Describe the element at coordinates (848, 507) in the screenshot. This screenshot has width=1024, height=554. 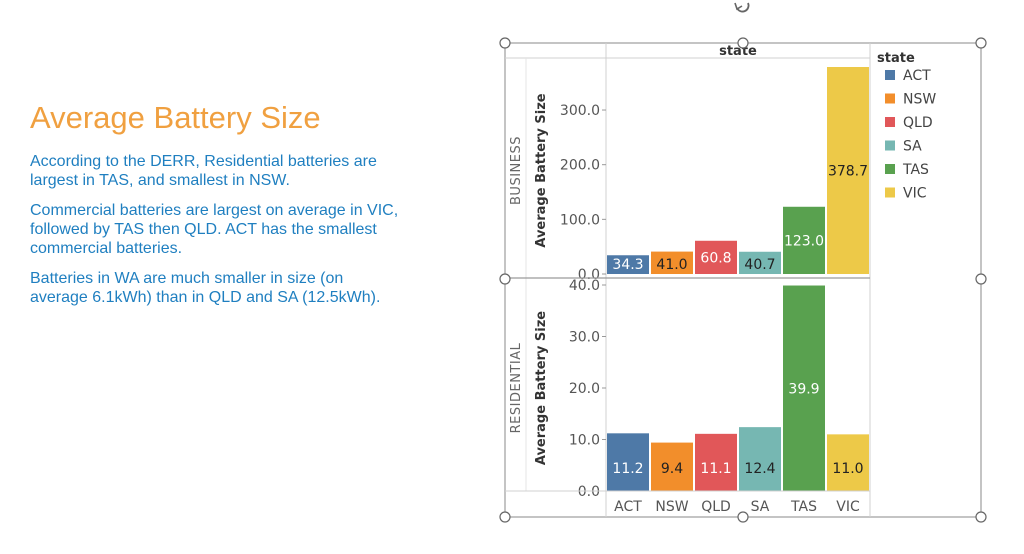
I see `x-tick-label: VIC` at that location.